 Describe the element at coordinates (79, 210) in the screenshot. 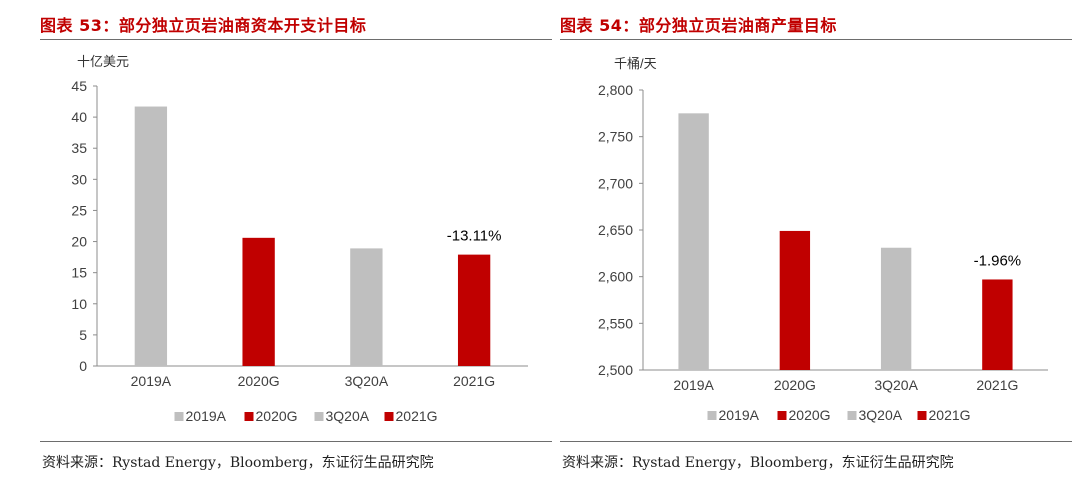

I see `y-tick-label: 25` at that location.